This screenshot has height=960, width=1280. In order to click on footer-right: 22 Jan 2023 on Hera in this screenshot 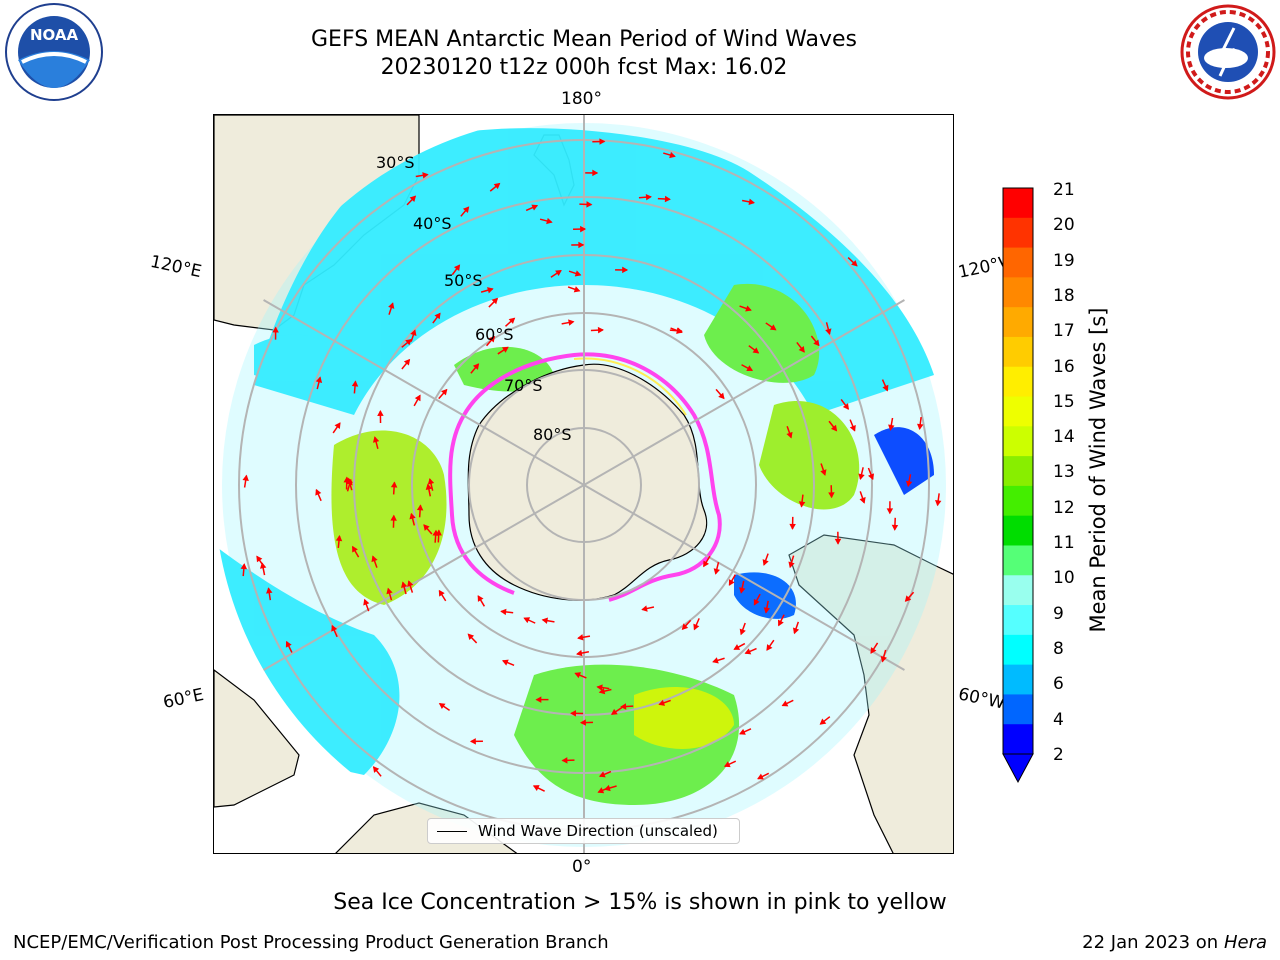, I will do `click(1174, 942)`.